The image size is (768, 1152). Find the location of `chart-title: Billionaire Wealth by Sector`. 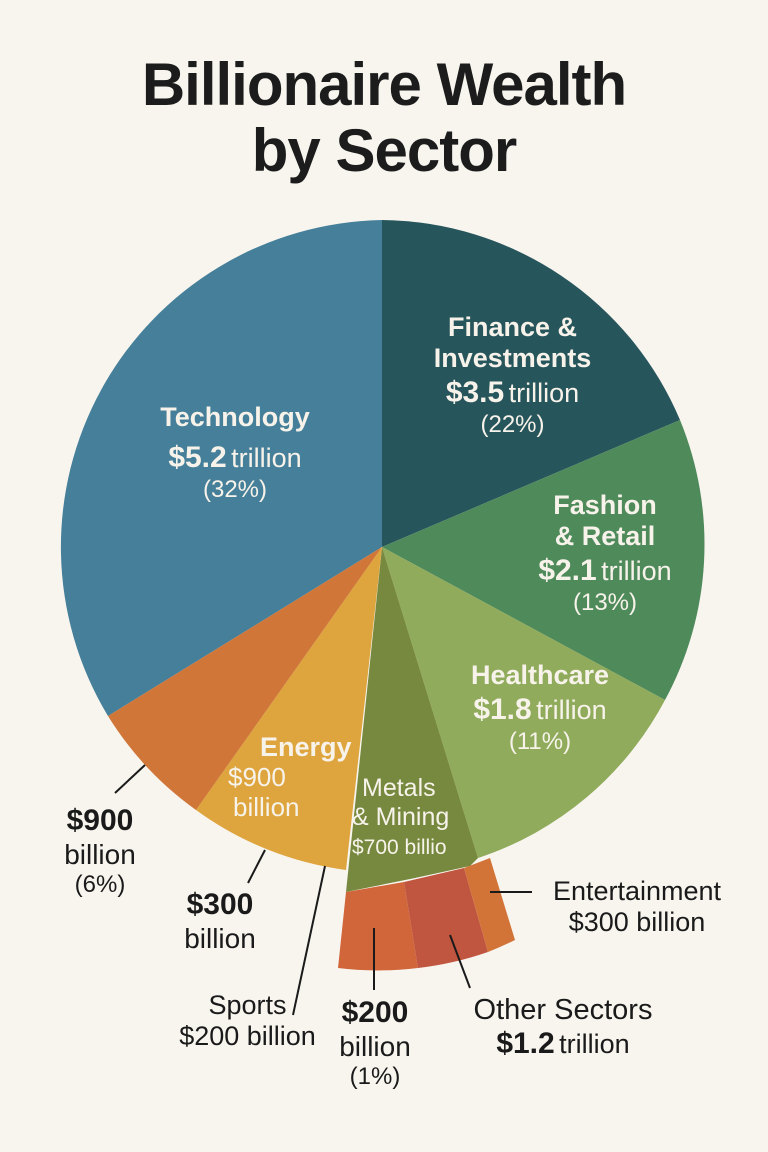

chart-title: Billionaire Wealth by Sector is located at coordinates (384, 118).